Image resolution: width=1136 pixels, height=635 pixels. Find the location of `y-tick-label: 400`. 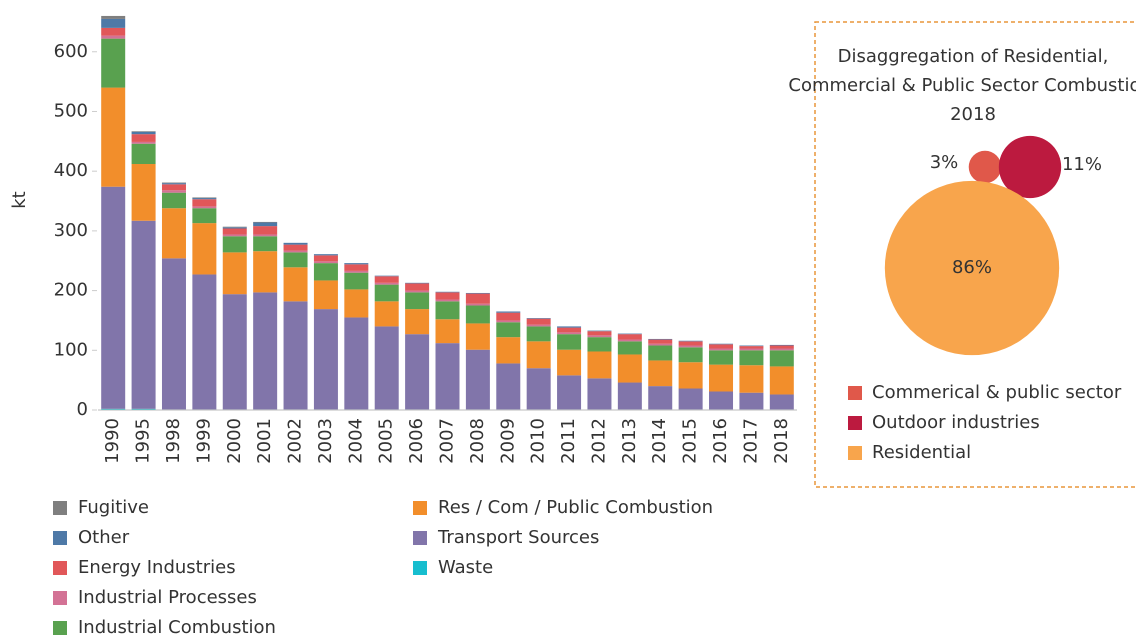

y-tick-label: 400 is located at coordinates (71, 170).